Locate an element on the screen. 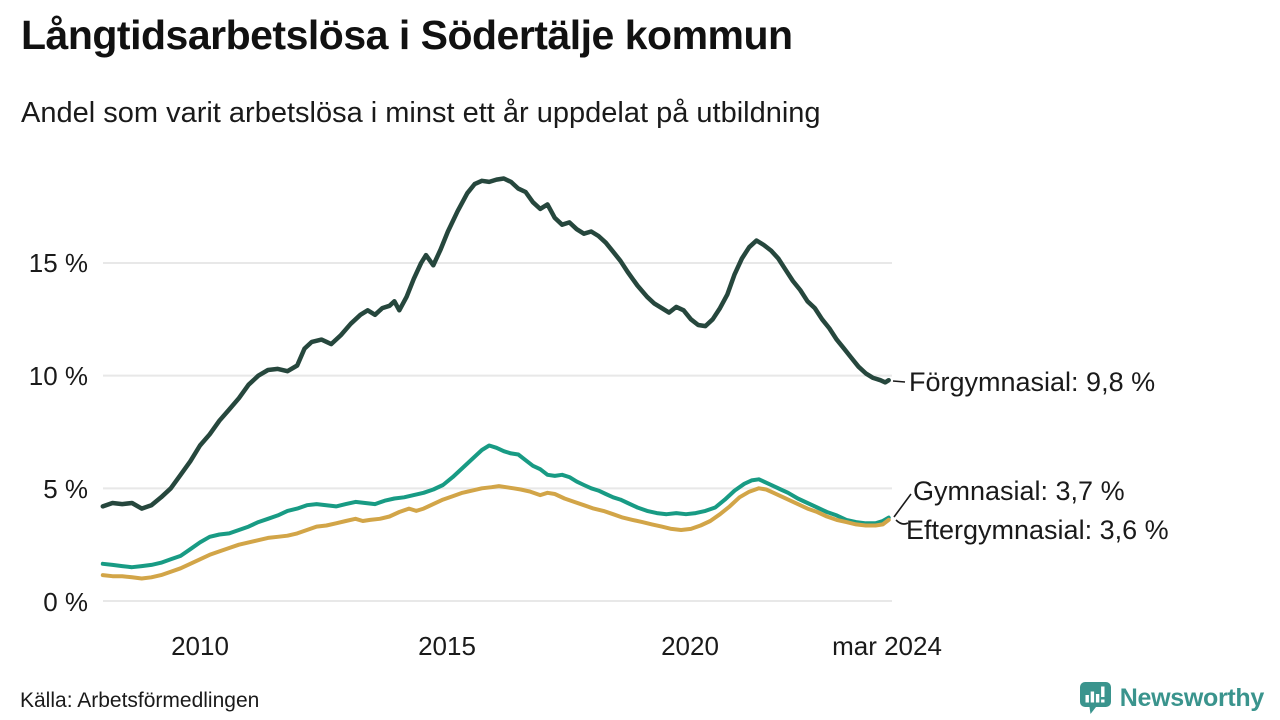 Image resolution: width=1280 pixels, height=720 pixels. y-tick-10: 10 % is located at coordinates (58, 376).